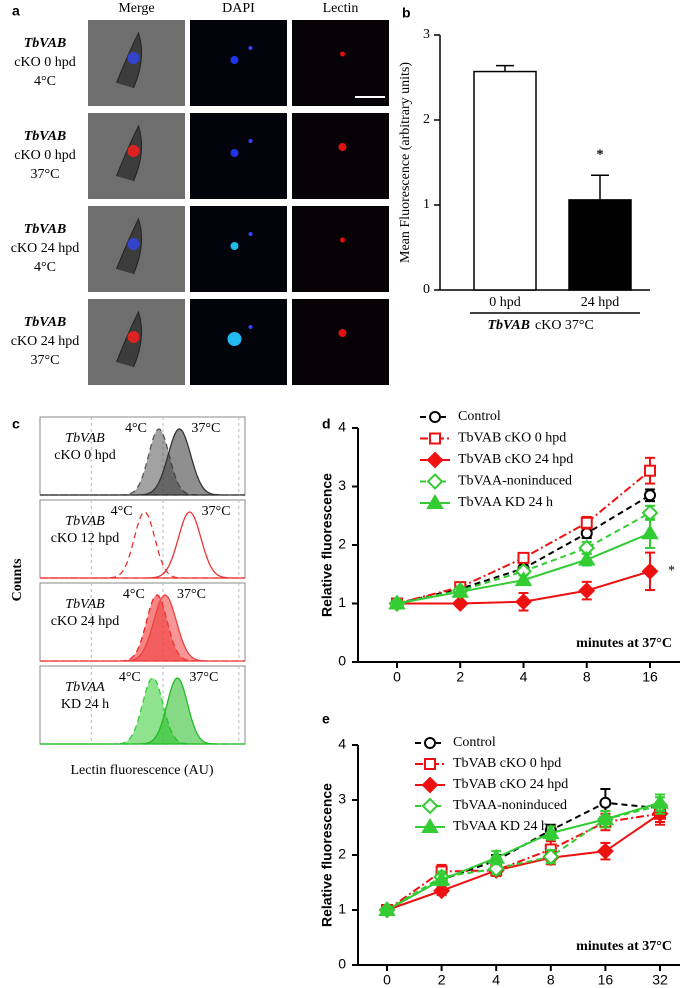  What do you see at coordinates (342, 661) in the screenshot?
I see `y-tick-label: 0` at bounding box center [342, 661].